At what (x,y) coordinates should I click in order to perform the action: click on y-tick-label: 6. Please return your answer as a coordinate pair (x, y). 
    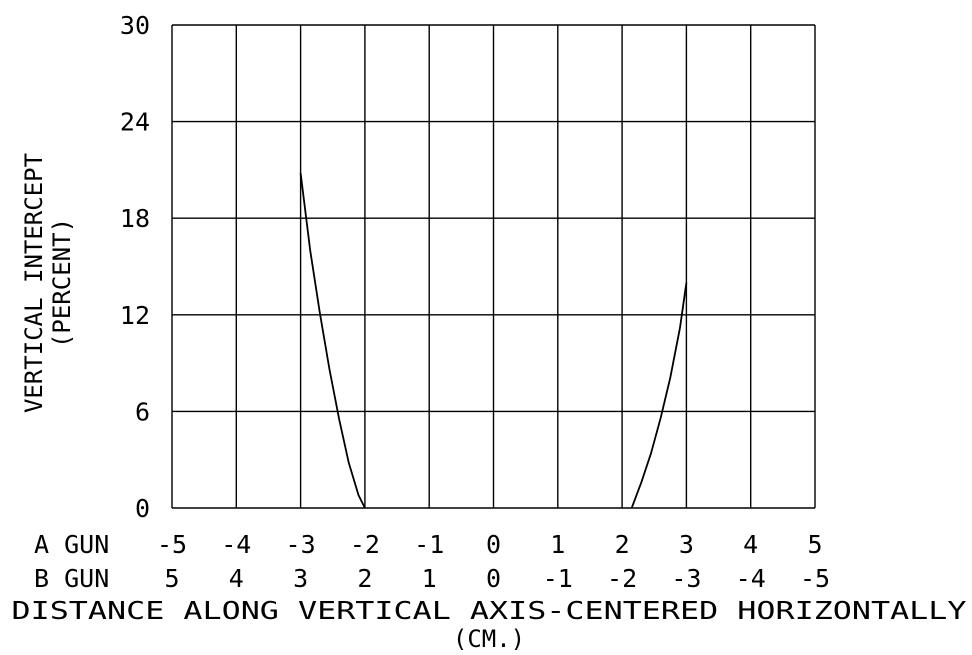
    Looking at the image, I should click on (142, 411).